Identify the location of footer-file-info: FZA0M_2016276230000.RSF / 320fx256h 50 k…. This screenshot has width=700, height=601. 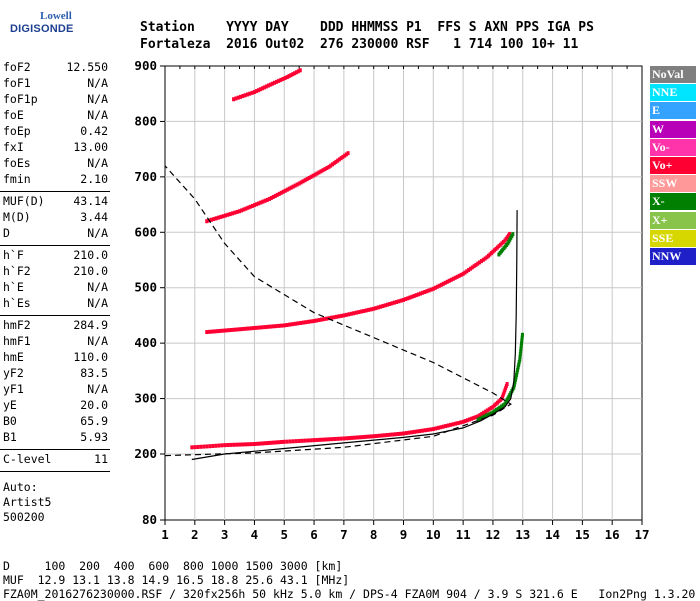
(349, 594).